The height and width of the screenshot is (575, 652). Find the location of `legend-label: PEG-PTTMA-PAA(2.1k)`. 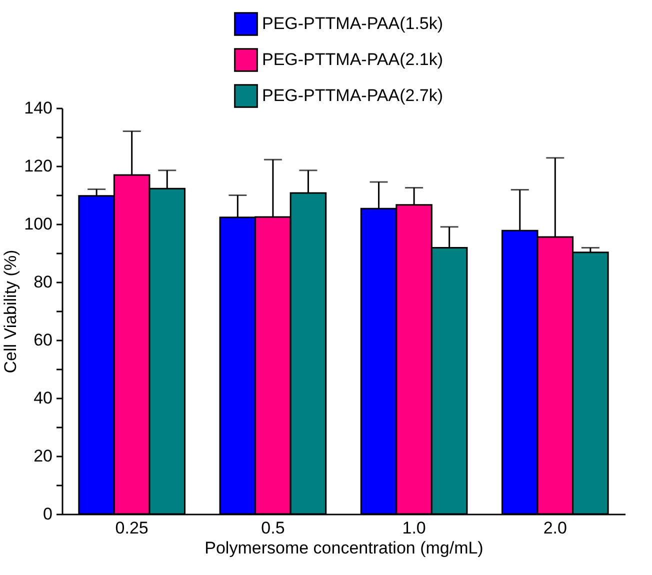

legend-label: PEG-PTTMA-PAA(2.1k) is located at coordinates (353, 59).